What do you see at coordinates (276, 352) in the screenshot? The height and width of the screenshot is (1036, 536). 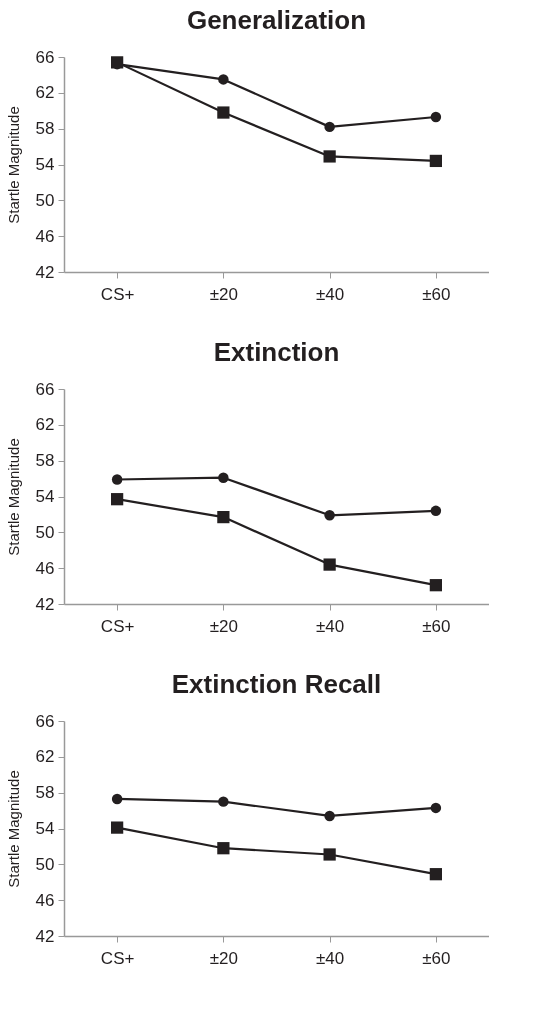 I see `chart-title: Extinction` at bounding box center [276, 352].